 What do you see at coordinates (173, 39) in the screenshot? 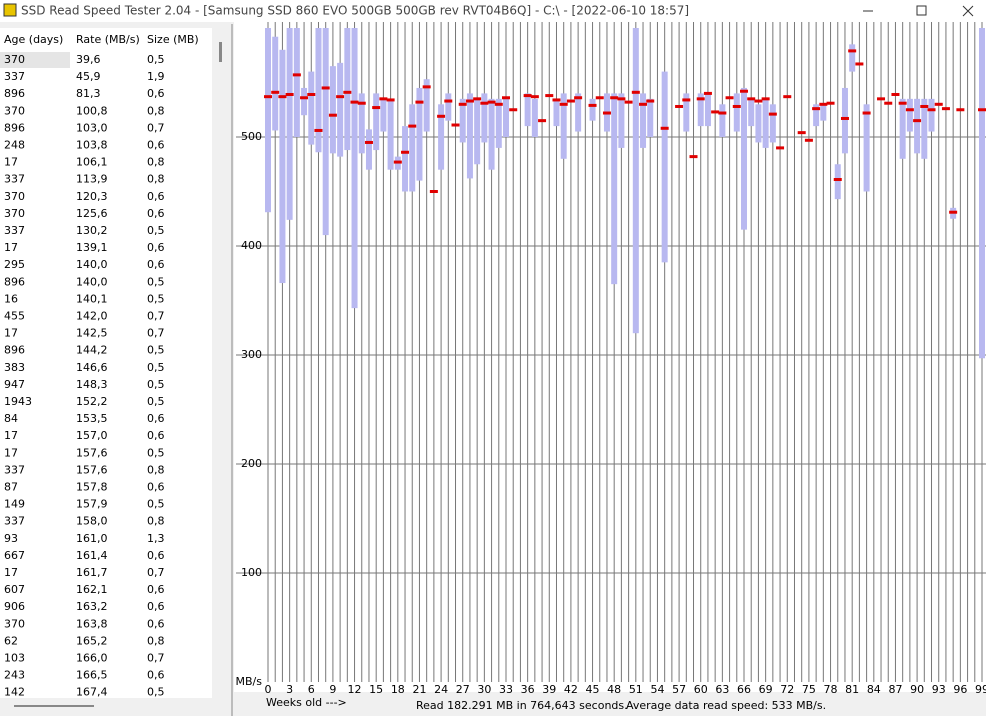
I see `column-header: Size (MB)` at bounding box center [173, 39].